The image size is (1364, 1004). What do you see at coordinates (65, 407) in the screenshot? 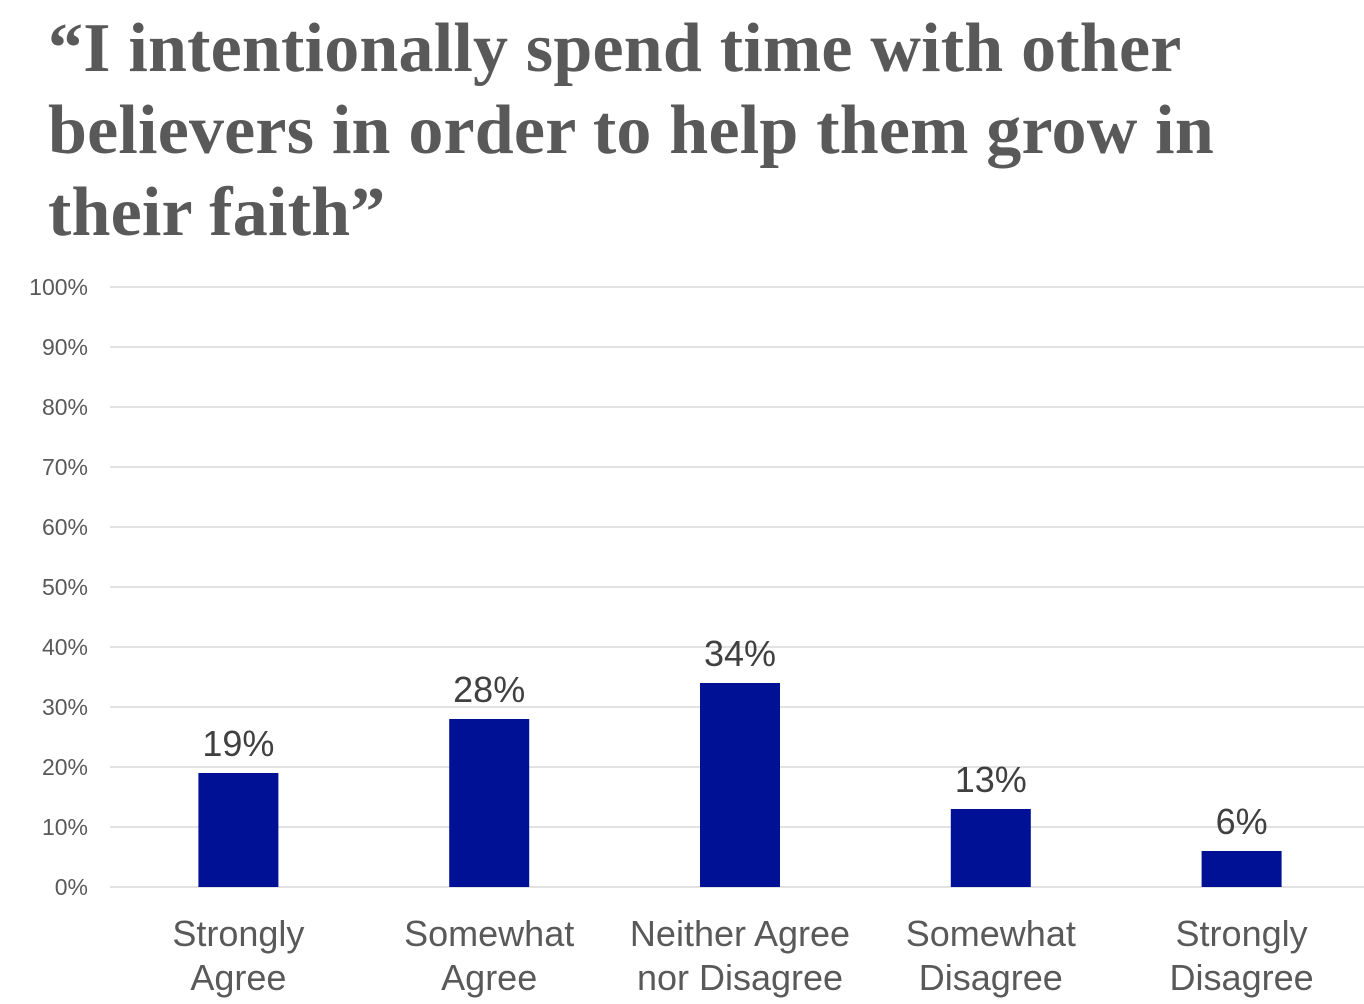
I see `y-tick-label: 80%` at bounding box center [65, 407].